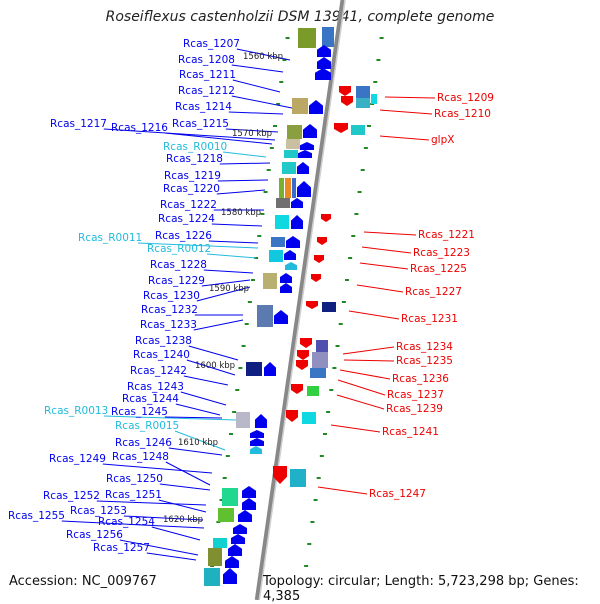 This screenshot has height=604, width=600. Describe the element at coordinates (94, 535) in the screenshot. I see `left-gene-label: Rcas_1256` at that location.